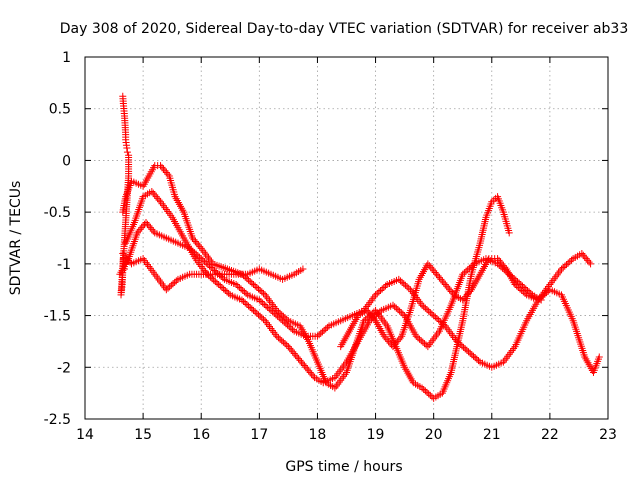 The height and width of the screenshot is (480, 640). Describe the element at coordinates (318, 435) in the screenshot. I see `x-tick-label: 18` at that location.